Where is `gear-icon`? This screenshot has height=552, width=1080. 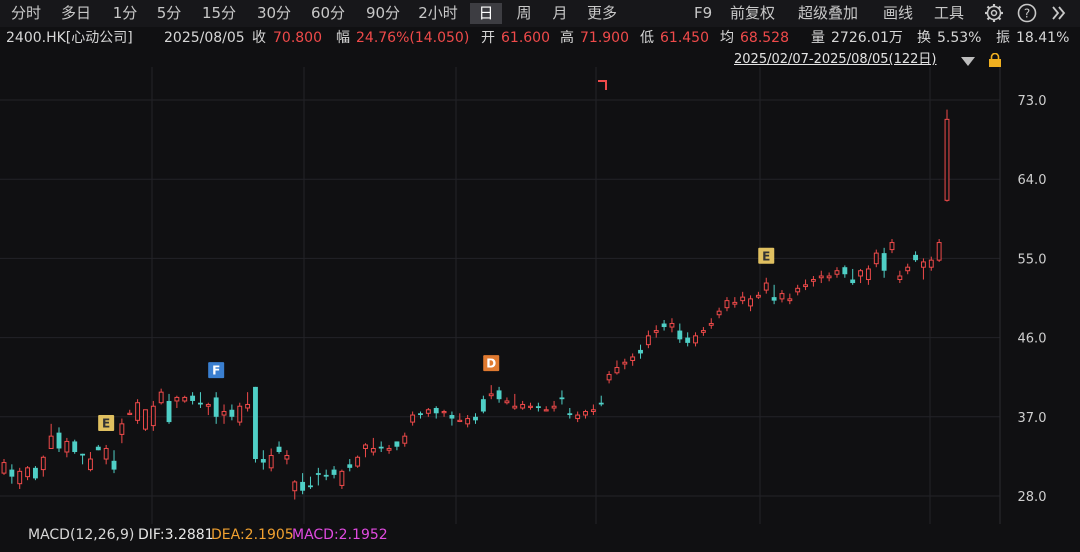 gear-icon is located at coordinates (994, 13).